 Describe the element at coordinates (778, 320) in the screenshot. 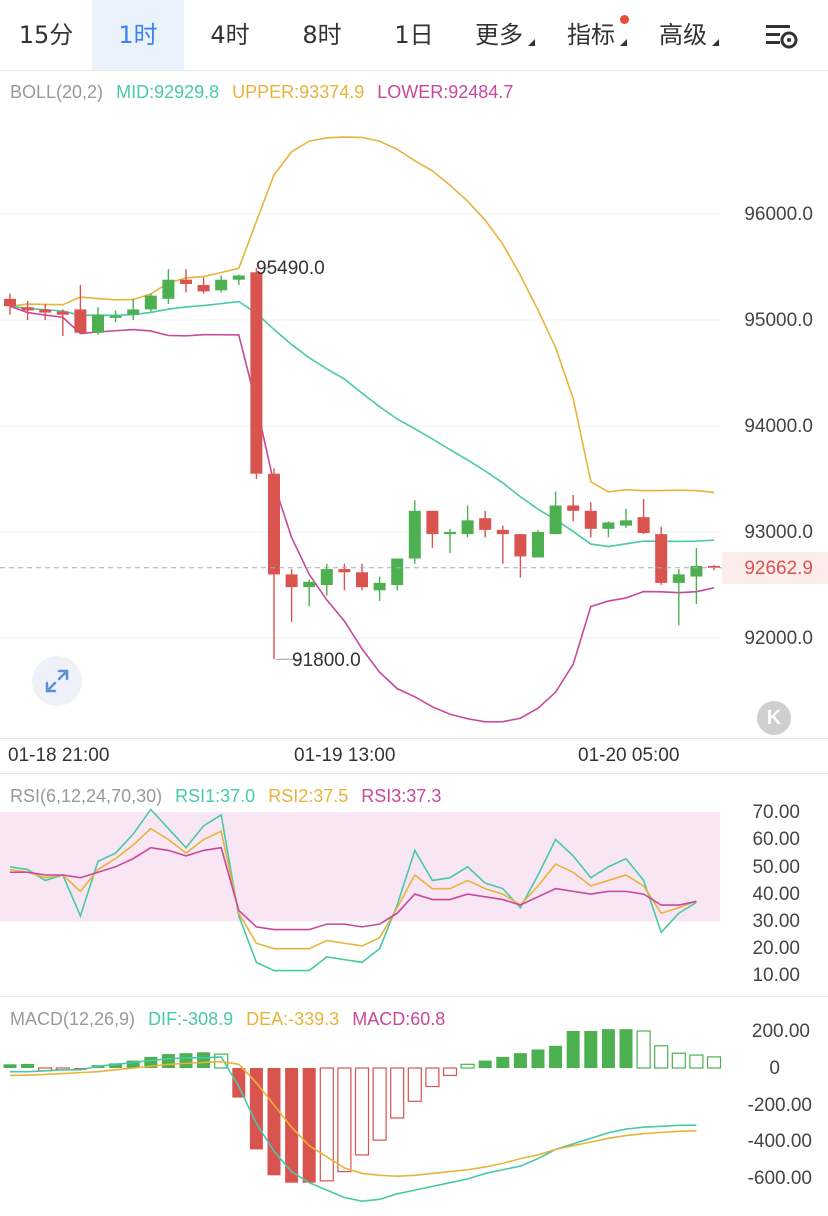

I see `price-tick: 95000.0` at that location.